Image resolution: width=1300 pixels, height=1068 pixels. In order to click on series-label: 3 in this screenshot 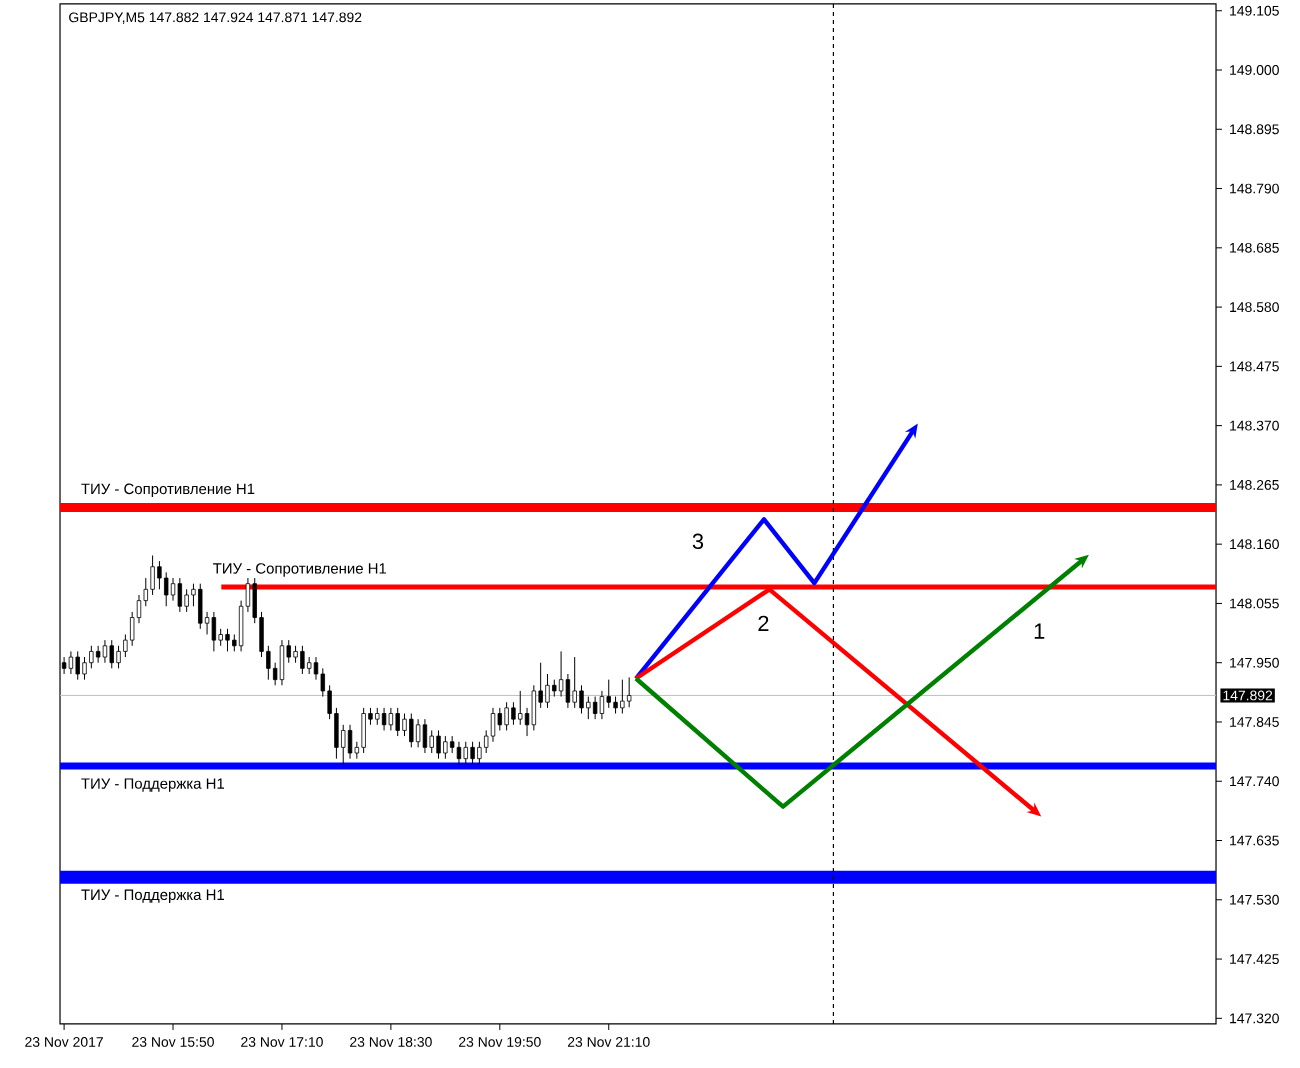, I will do `click(698, 541)`.